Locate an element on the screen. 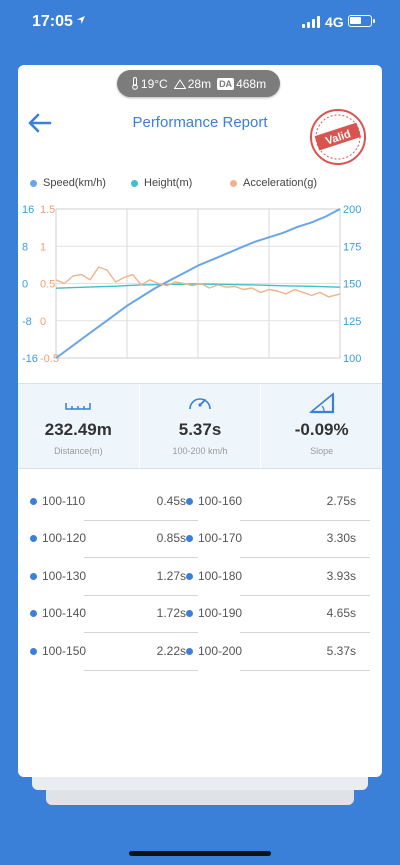 The width and height of the screenshot is (400, 865). split-range: 100-160 is located at coordinates (220, 501).